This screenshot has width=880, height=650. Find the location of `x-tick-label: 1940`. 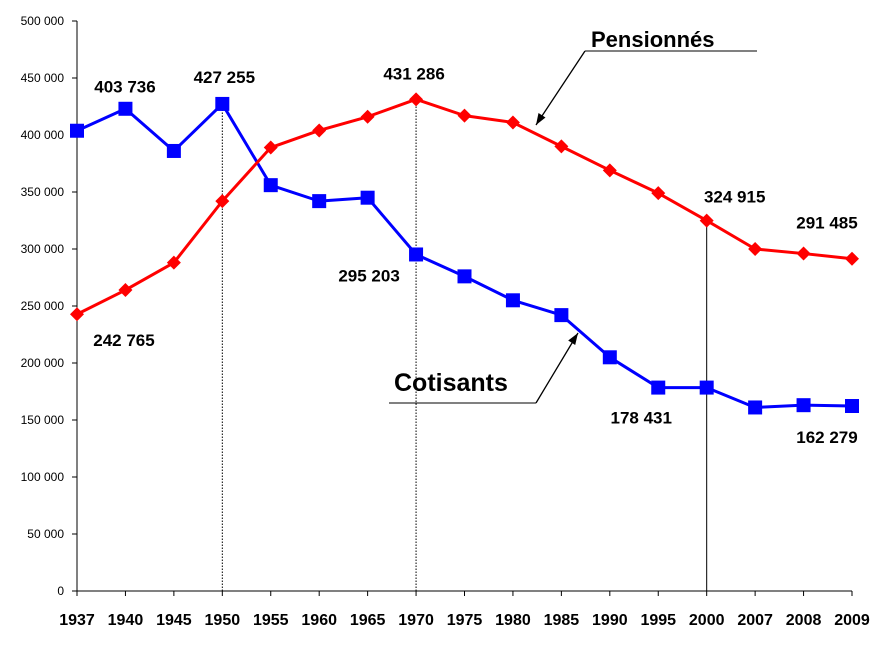

x-tick-label: 1940 is located at coordinates (126, 620).